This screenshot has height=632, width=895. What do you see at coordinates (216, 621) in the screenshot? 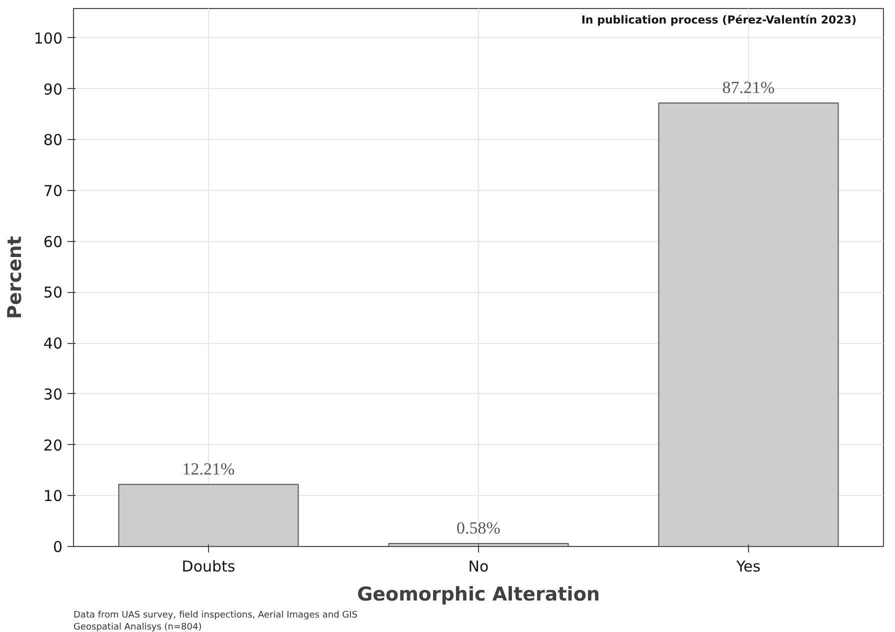
I see `text: Data from UAS survey, field inspections, Aerial Images and GIS Geospatial Analisys (n=804)` at bounding box center [216, 621].